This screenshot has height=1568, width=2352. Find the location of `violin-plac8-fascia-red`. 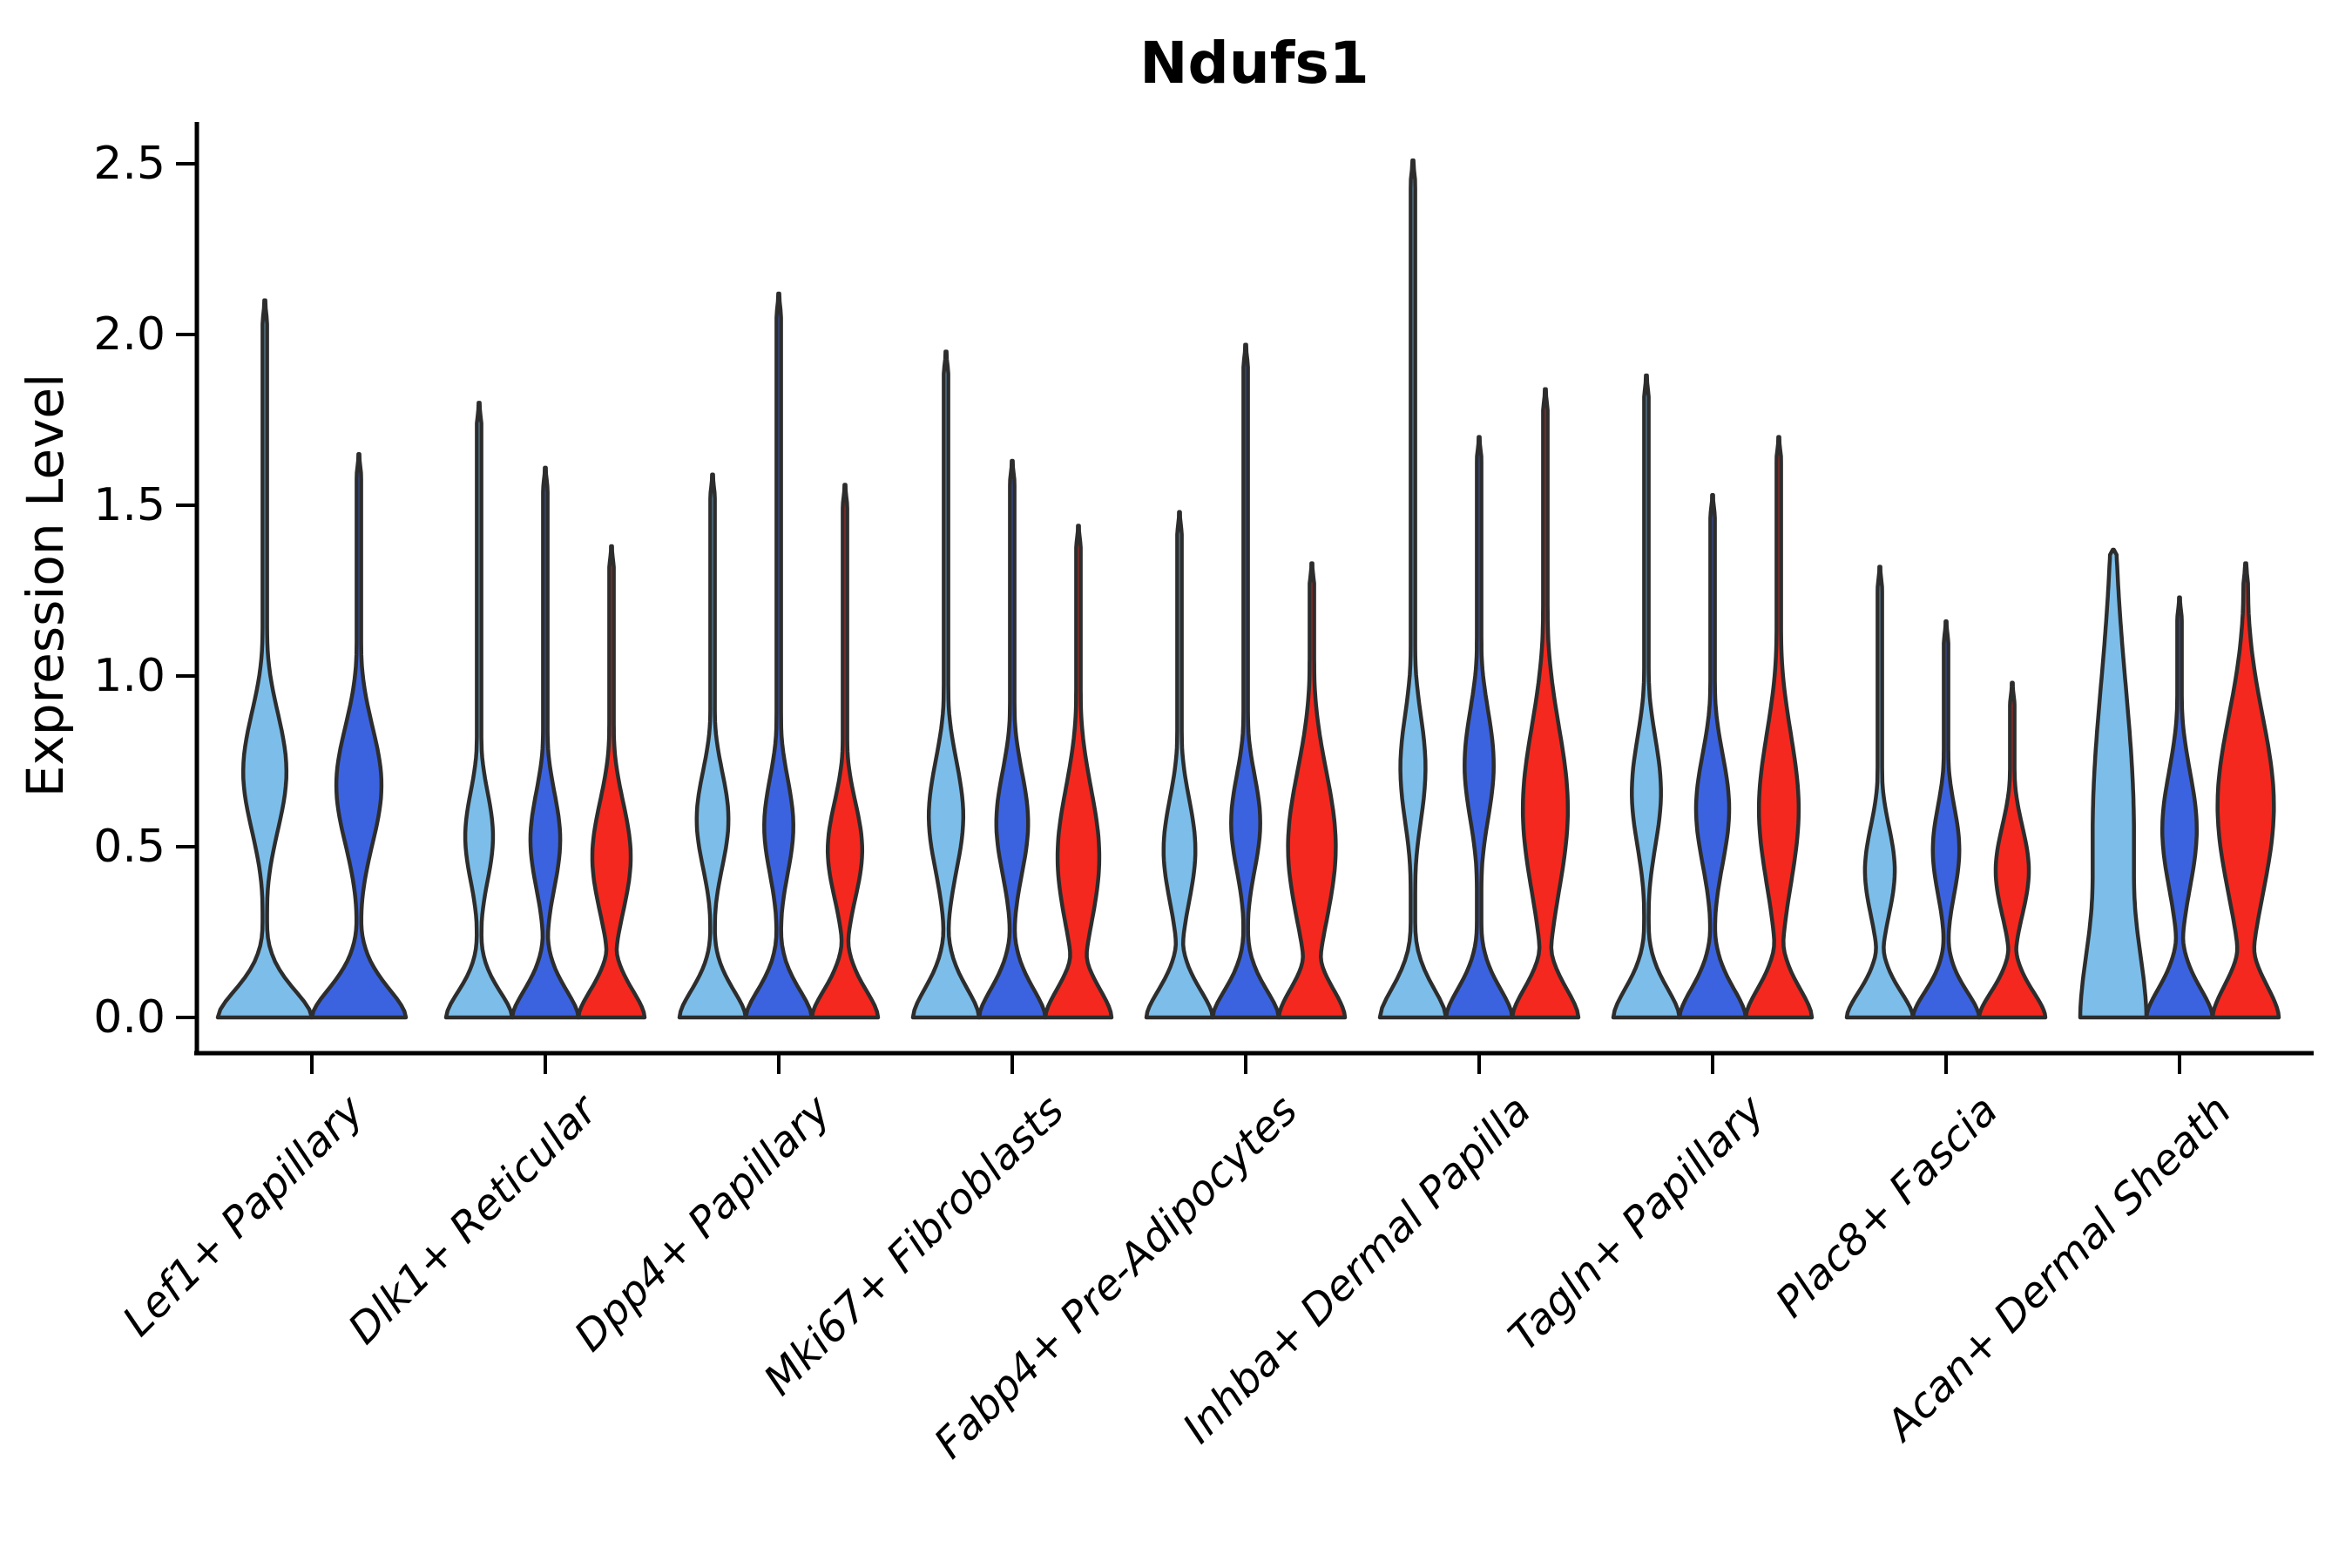

violin-plac8-fascia-red is located at coordinates (2012, 850).